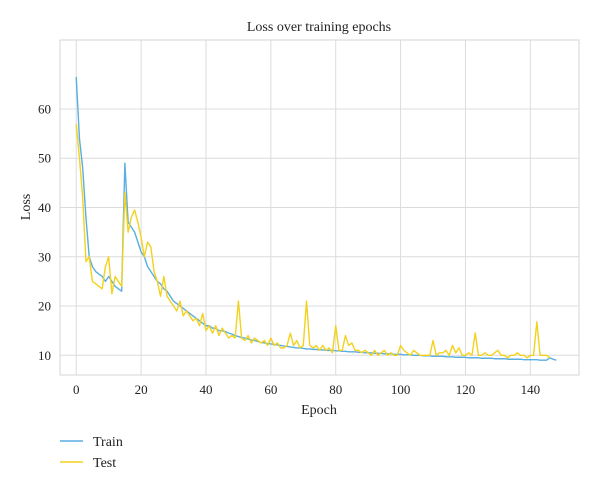  What do you see at coordinates (531, 389) in the screenshot?
I see `x-tick-label: 140` at bounding box center [531, 389].